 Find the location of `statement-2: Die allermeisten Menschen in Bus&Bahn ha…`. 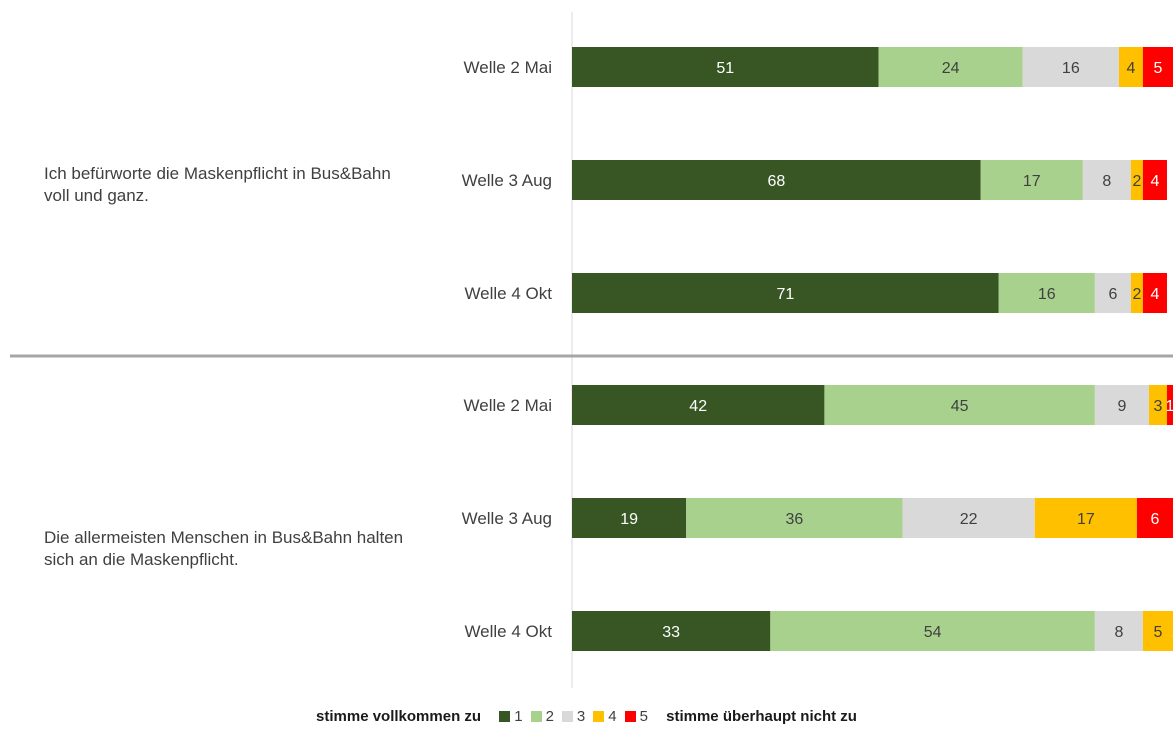

statement-2: Die allermeisten Menschen in Bus&Bahn ha… is located at coordinates (224, 548).